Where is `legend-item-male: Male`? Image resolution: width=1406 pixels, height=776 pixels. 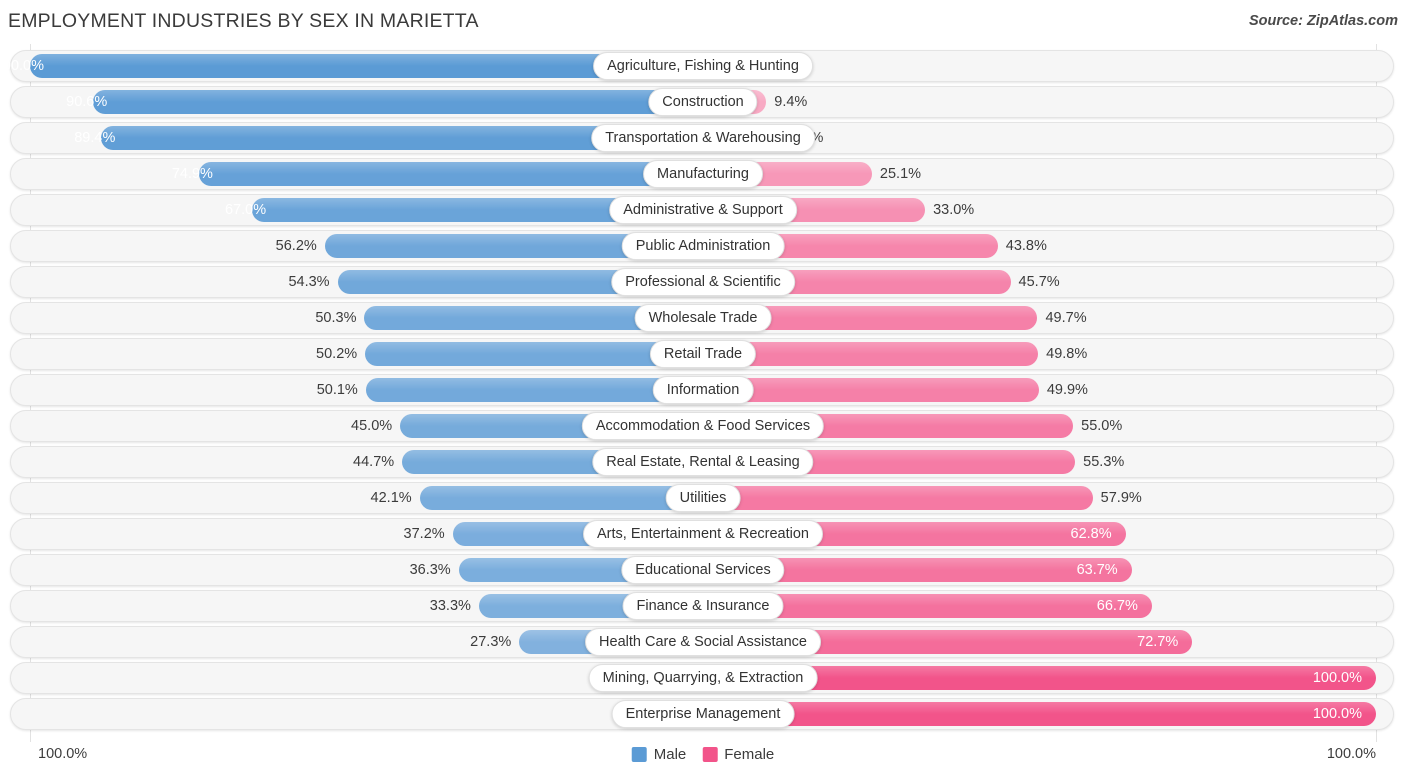 legend-item-male: Male is located at coordinates (659, 754).